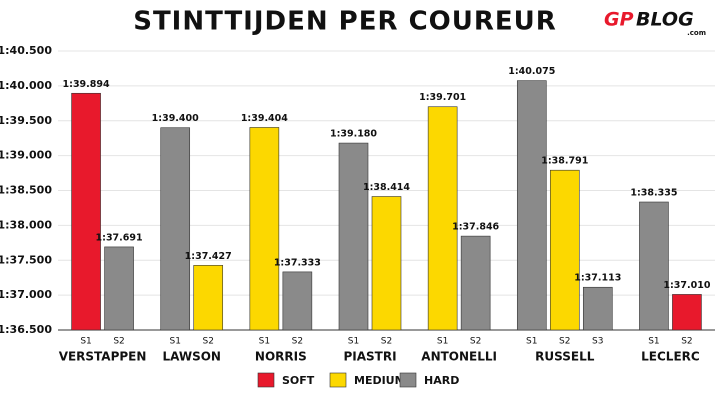 Image resolution: width=720 pixels, height=405 pixels. I want to click on x-tick-label: PIASTRI, so click(369, 357).